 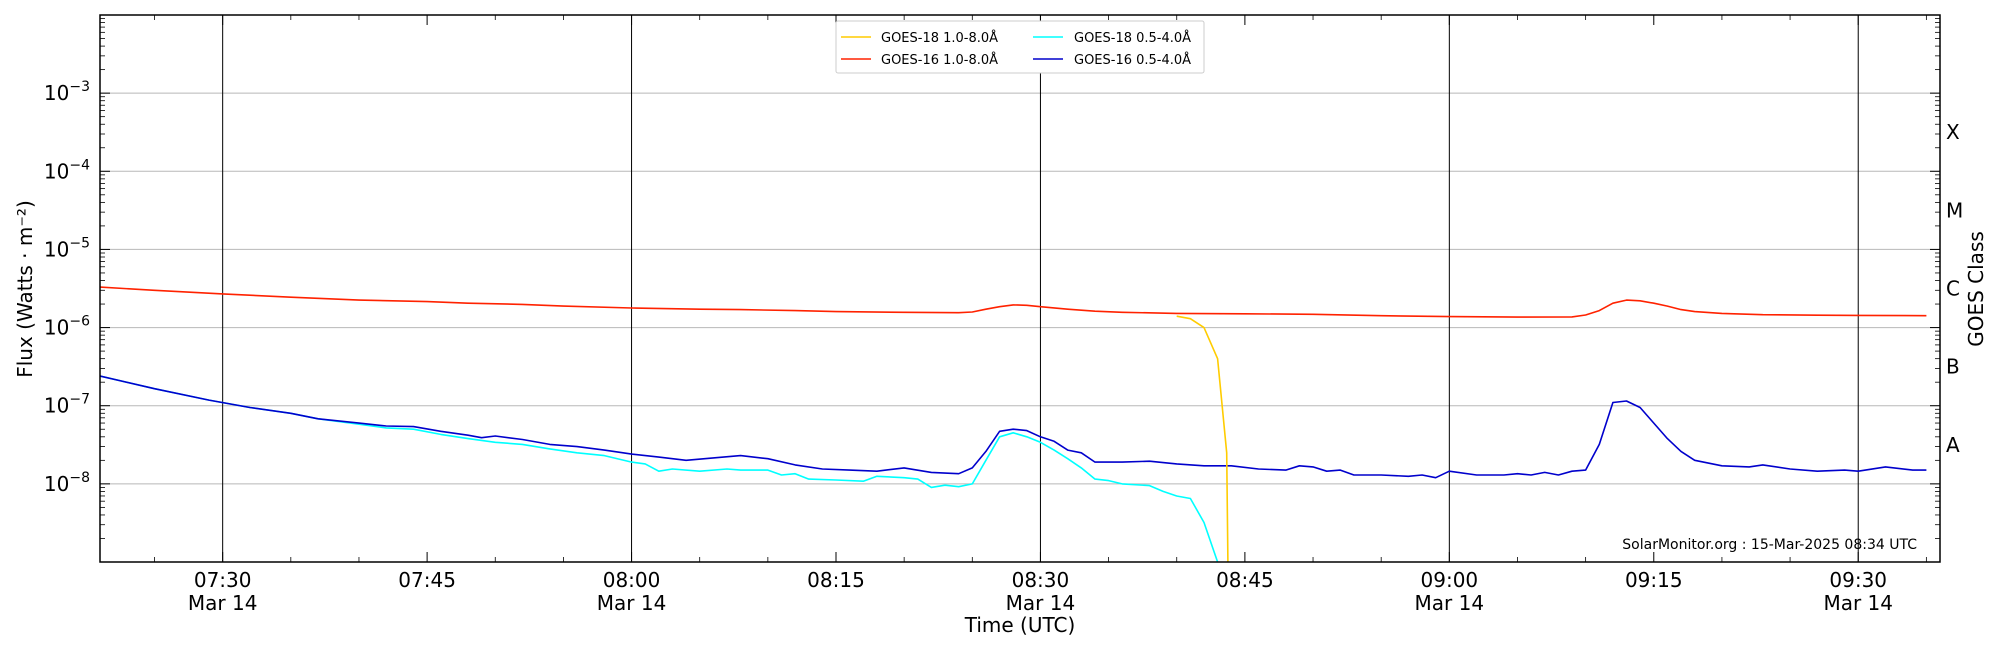 What do you see at coordinates (939, 60) in the screenshot?
I see `legend-label-goes16-long: GOES-16 1.0-8.0Å` at bounding box center [939, 60].